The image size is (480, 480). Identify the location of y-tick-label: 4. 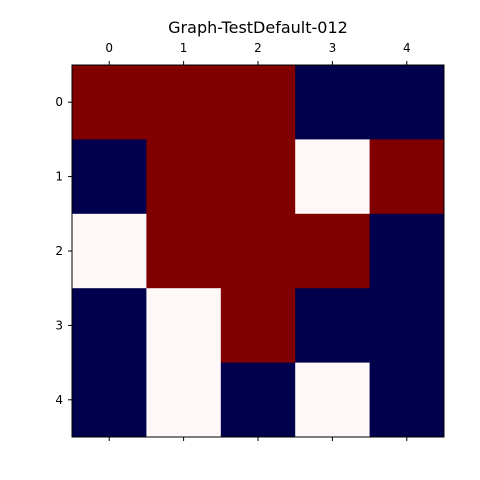
(59, 400).